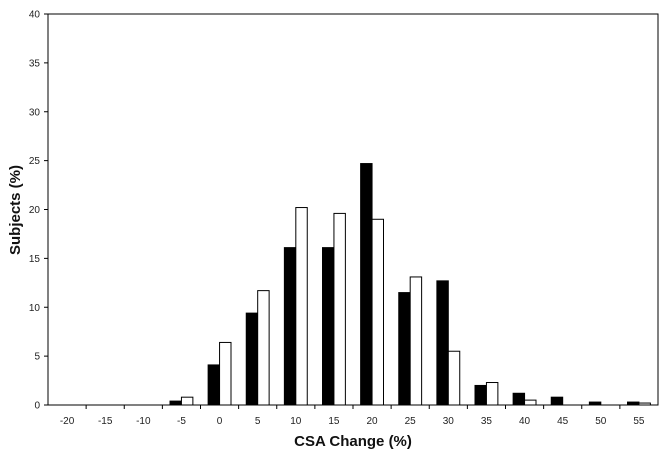 This screenshot has width=667, height=463. I want to click on x-tick-label: -10, so click(143, 421).